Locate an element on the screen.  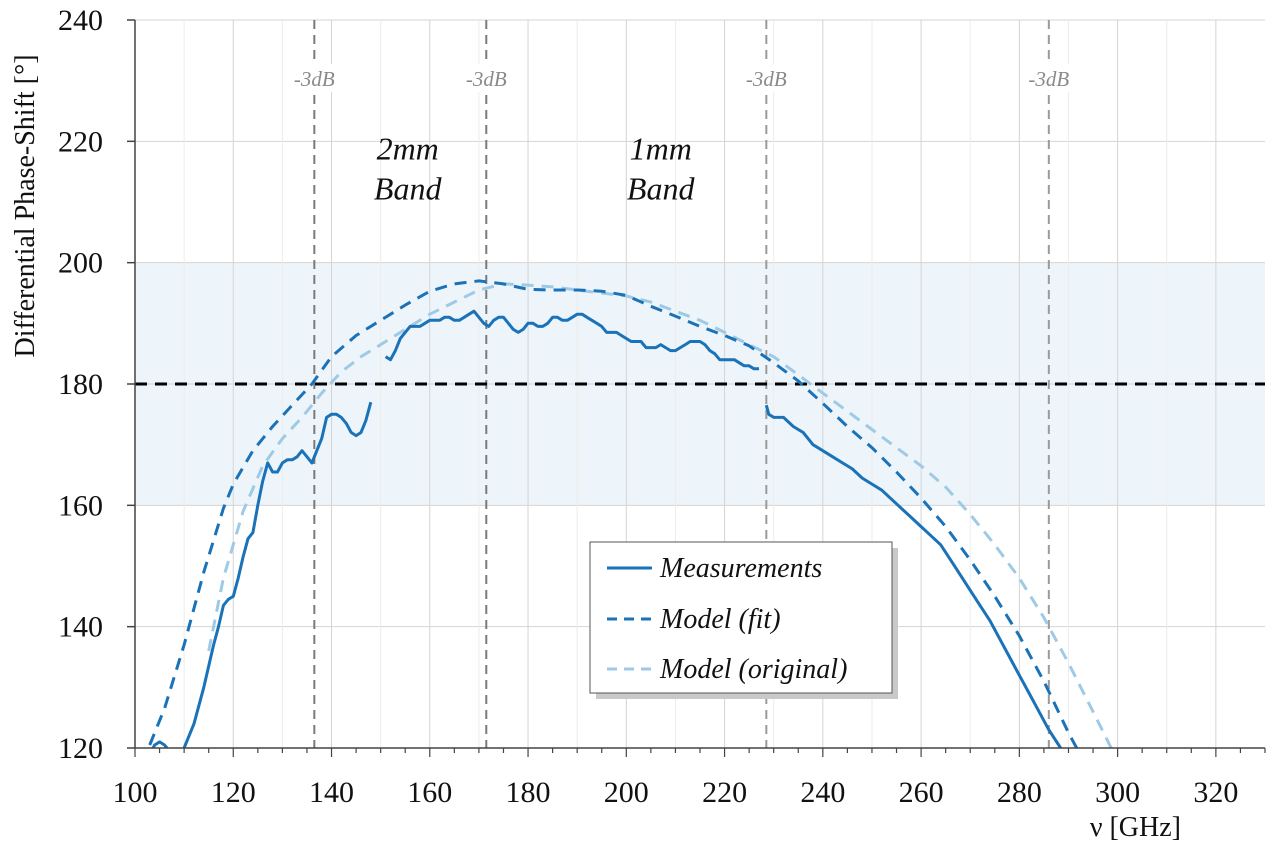
legend-label-model-fit: Model (fit) is located at coordinates (720, 619).